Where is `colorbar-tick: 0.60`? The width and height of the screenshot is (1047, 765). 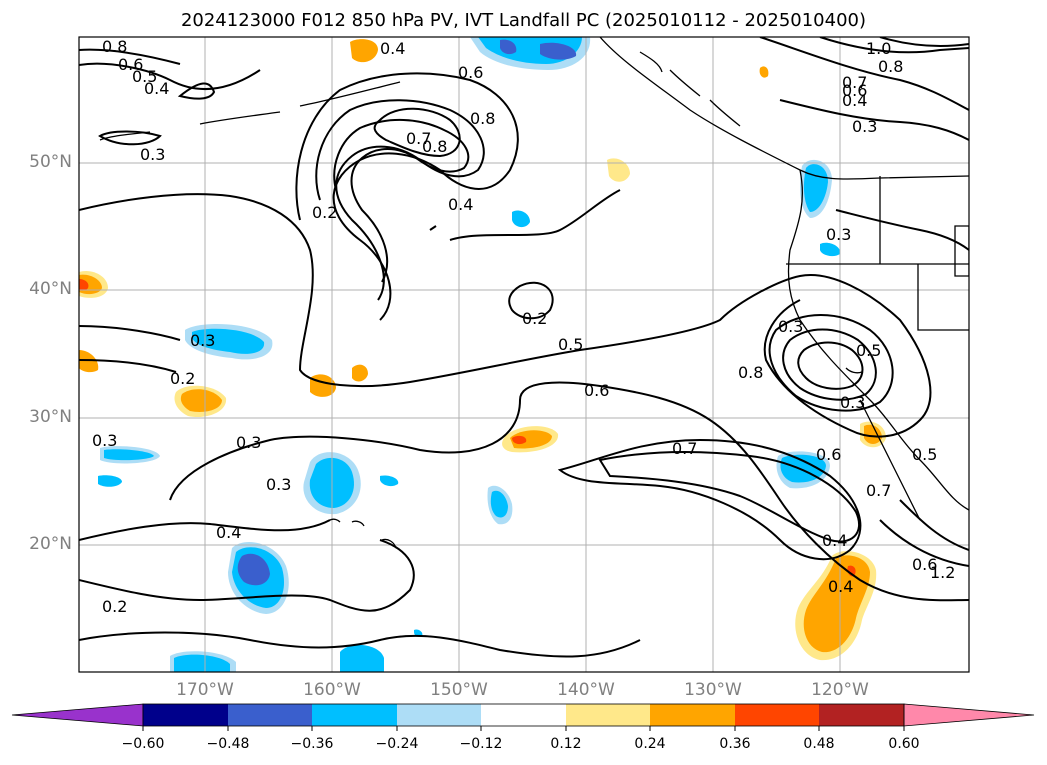 colorbar-tick: 0.60 is located at coordinates (904, 744).